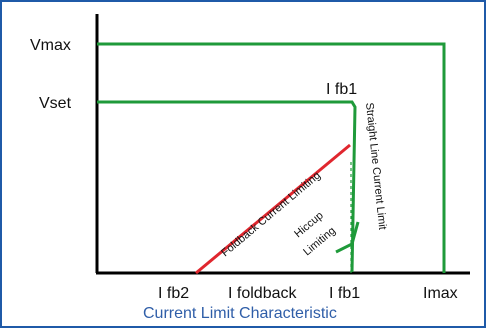  What do you see at coordinates (173, 293) in the screenshot?
I see `x-label-ifb2: I fb2` at bounding box center [173, 293].